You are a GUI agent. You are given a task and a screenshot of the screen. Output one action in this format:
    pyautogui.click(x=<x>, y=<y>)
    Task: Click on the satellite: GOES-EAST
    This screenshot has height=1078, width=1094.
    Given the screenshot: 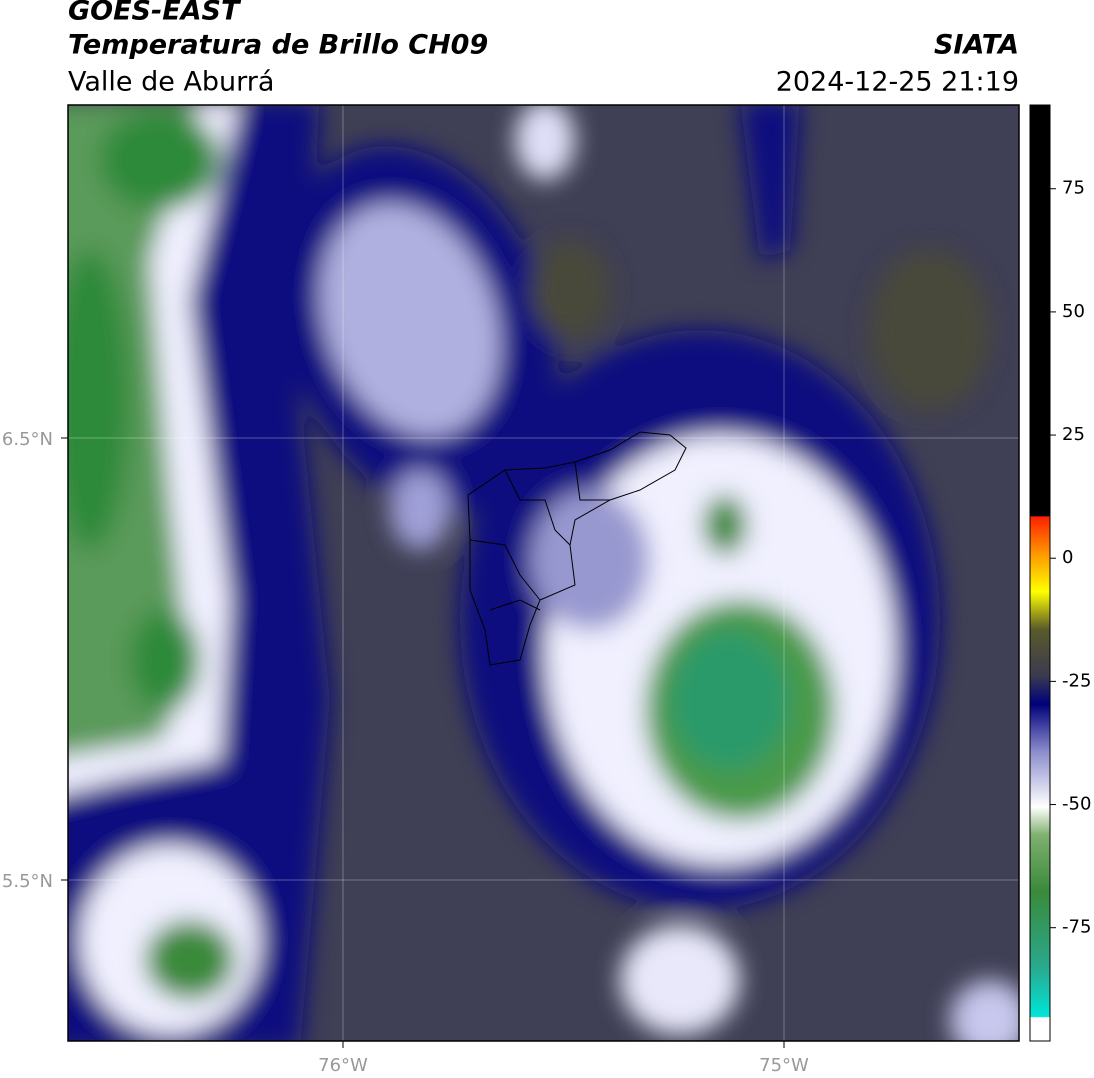 What is the action you would take?
    pyautogui.click(x=155, y=13)
    